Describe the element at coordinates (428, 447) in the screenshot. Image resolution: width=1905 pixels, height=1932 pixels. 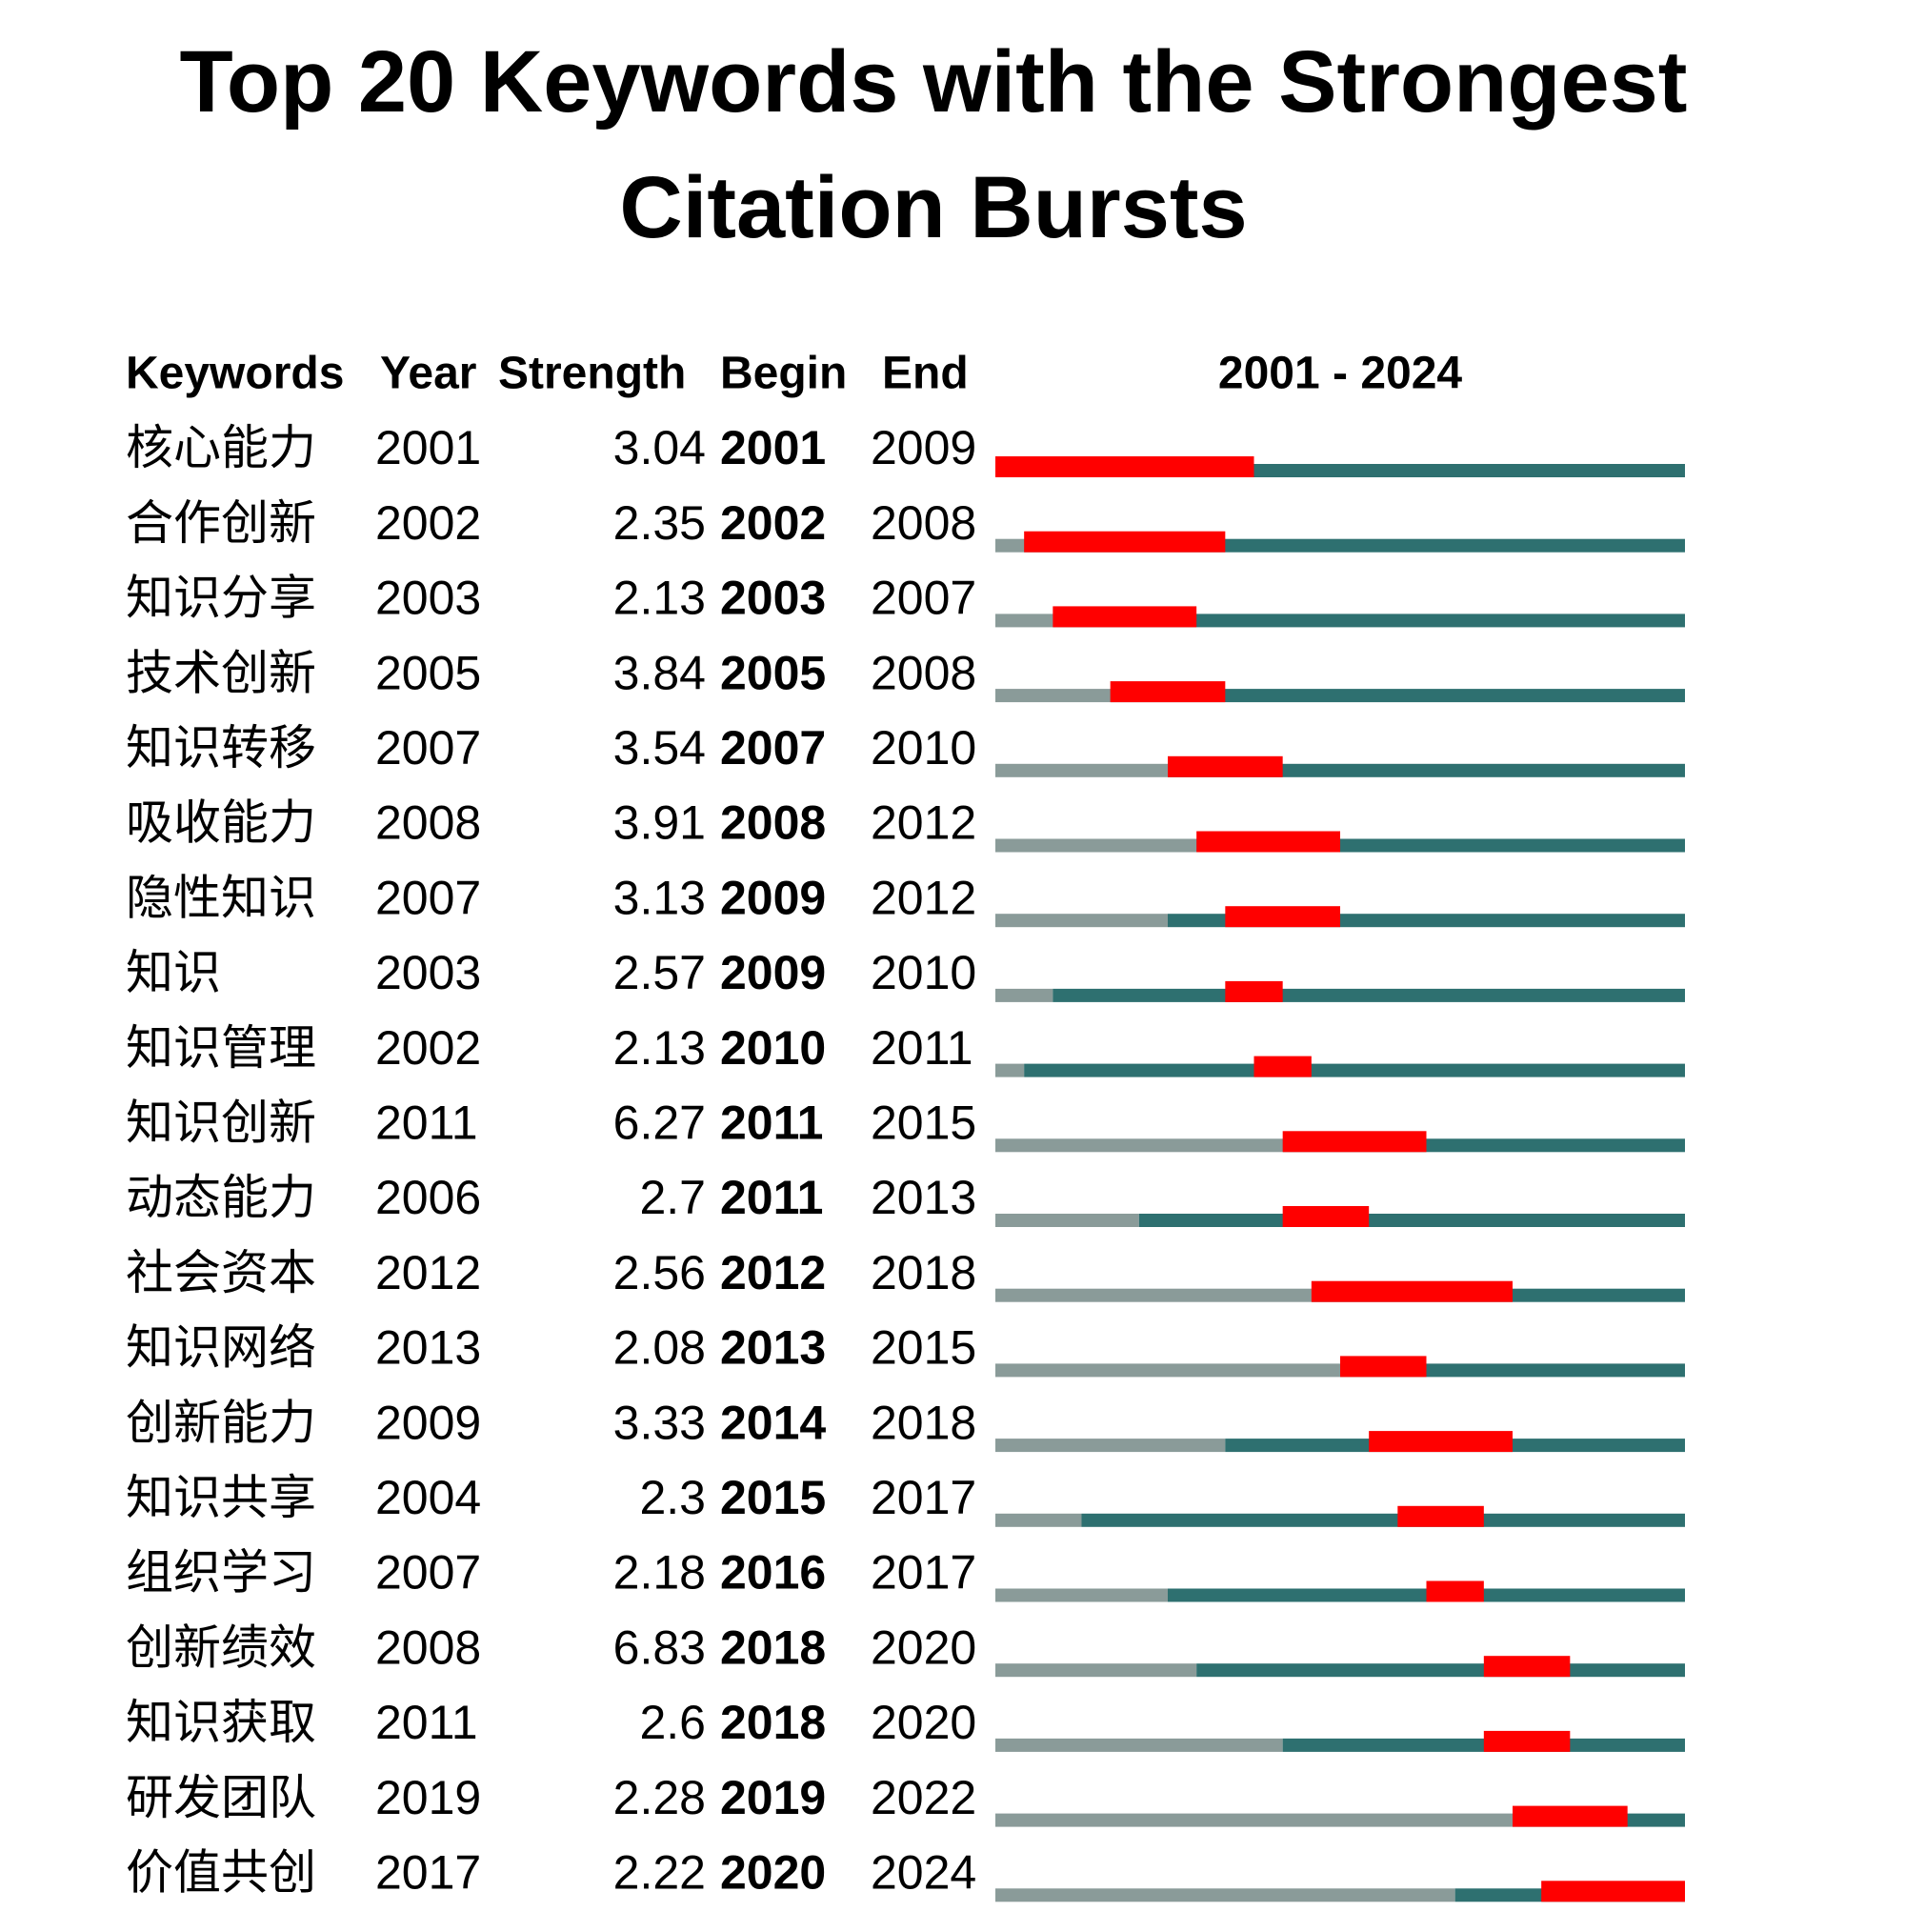
I see `year: 2001` at that location.